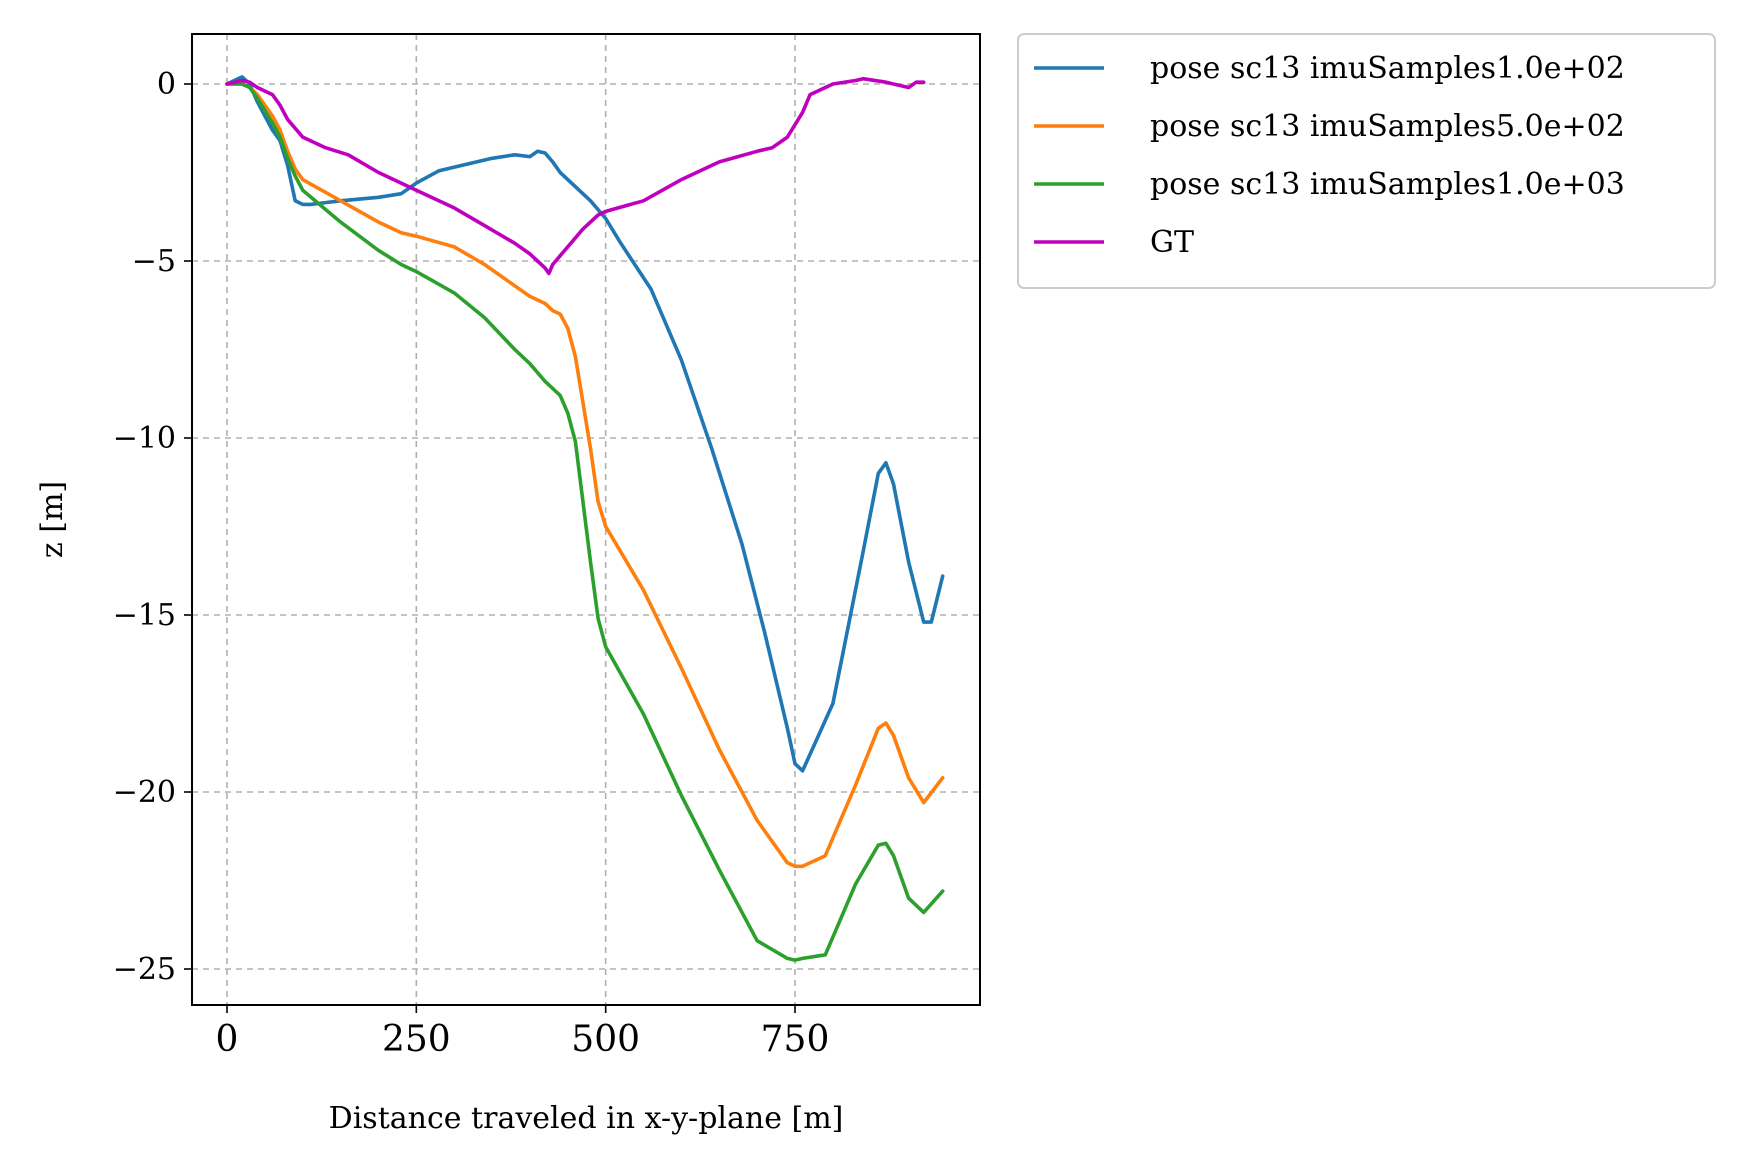  Describe the element at coordinates (416, 1039) in the screenshot. I see `x-tick-label: 250` at that location.